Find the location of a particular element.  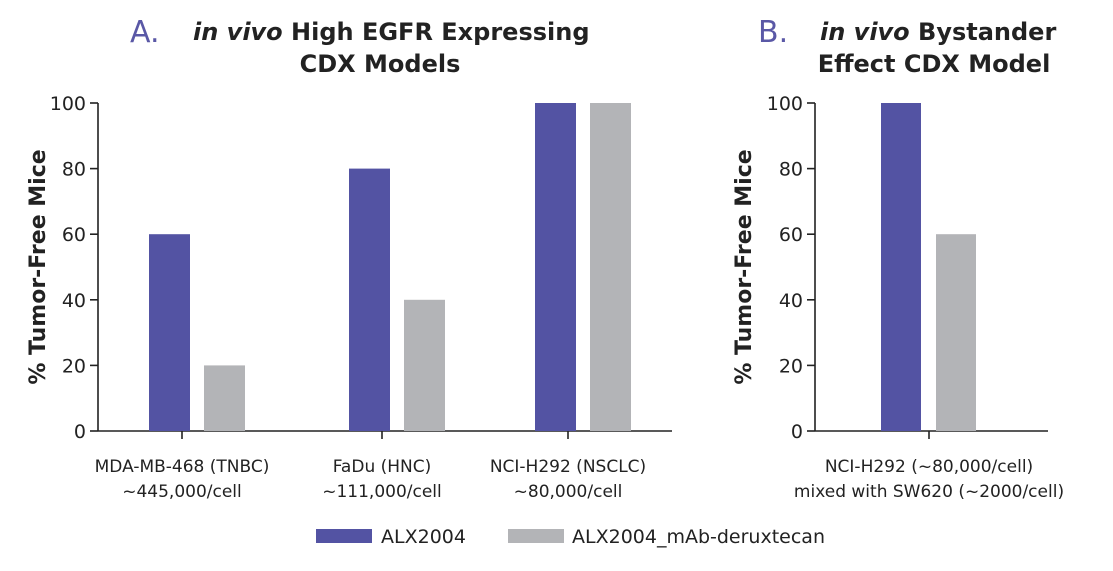

chart-title-rest: Bystander is located at coordinates (983, 32).